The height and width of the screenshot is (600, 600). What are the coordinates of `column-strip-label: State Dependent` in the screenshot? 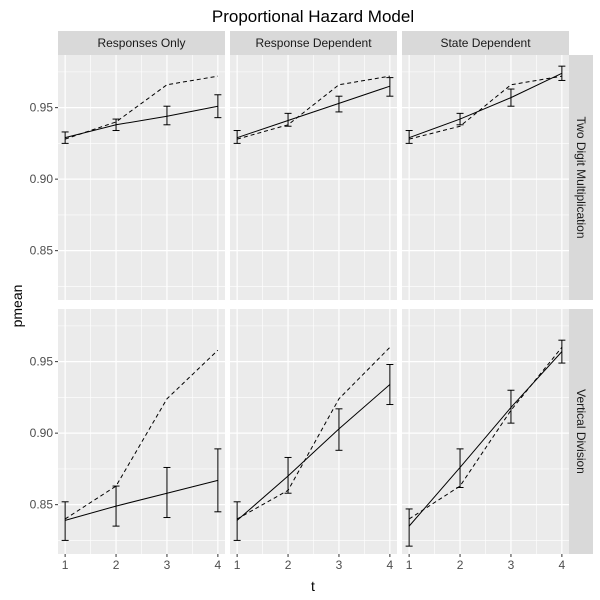 It's located at (485, 43).